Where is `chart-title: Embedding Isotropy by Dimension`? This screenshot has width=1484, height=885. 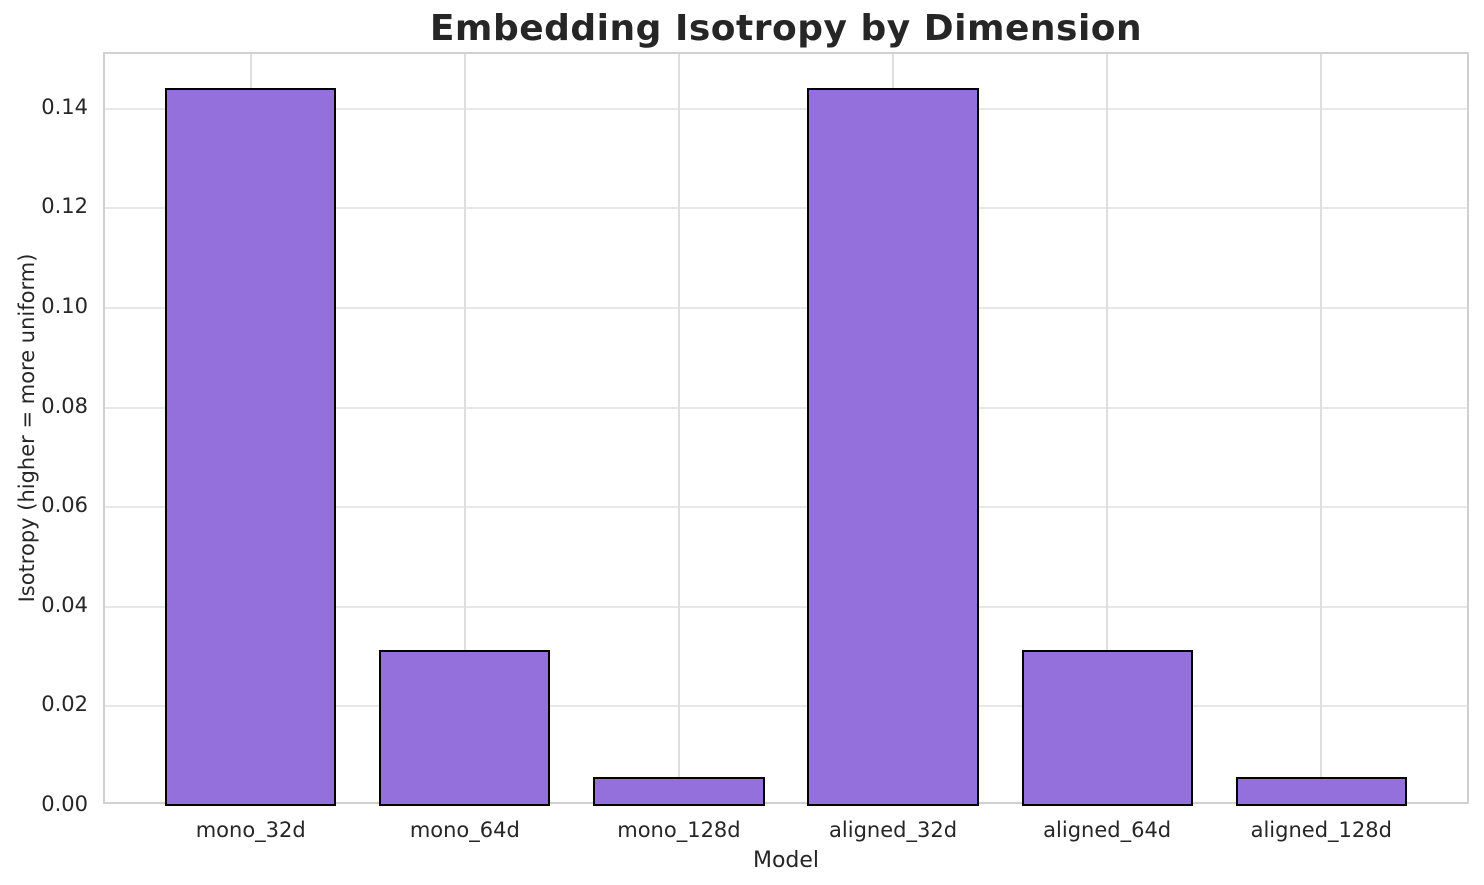
chart-title: Embedding Isotropy by Dimension is located at coordinates (786, 28).